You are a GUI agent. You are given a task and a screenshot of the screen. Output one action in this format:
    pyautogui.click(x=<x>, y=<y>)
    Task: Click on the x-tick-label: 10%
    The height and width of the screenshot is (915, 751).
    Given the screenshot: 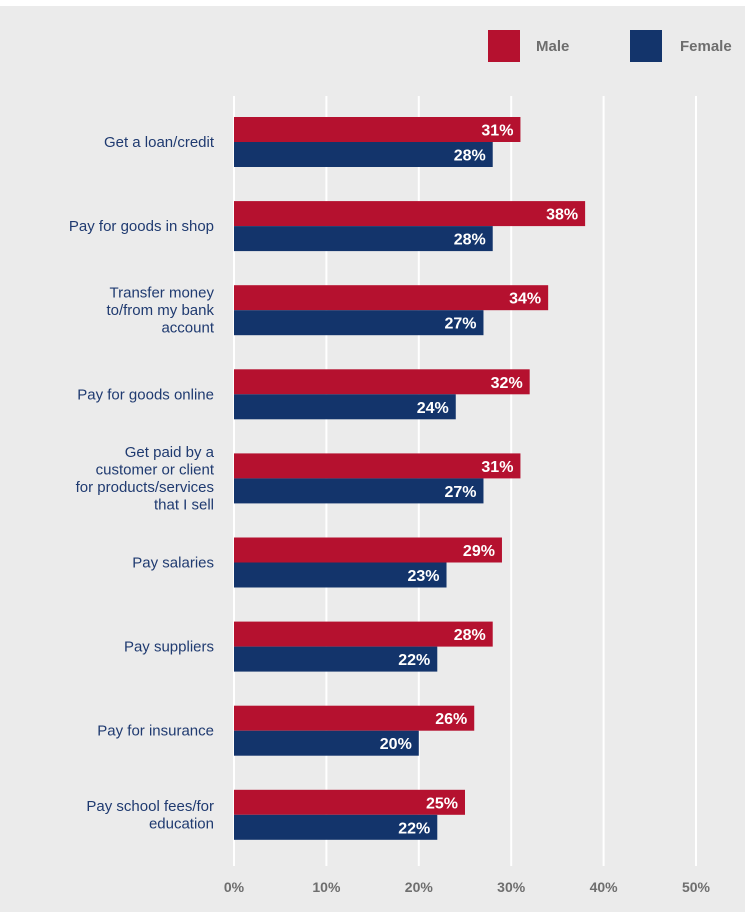 What is the action you would take?
    pyautogui.click(x=326, y=887)
    